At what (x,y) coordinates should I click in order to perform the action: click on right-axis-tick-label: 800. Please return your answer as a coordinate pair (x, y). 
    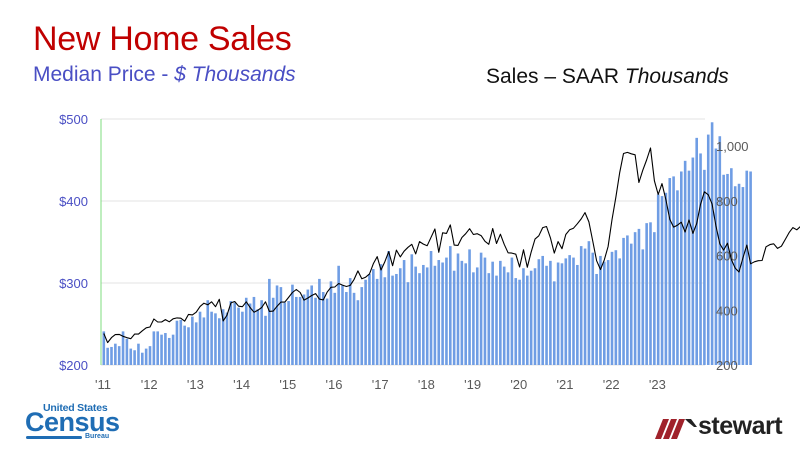
    Looking at the image, I should click on (727, 201).